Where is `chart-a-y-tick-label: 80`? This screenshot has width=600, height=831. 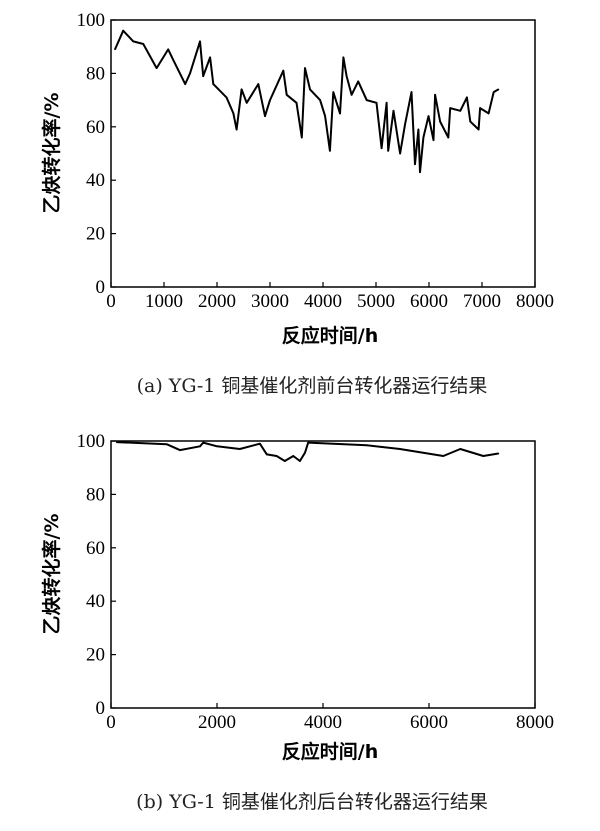 chart-a-y-tick-label: 80 is located at coordinates (95, 73).